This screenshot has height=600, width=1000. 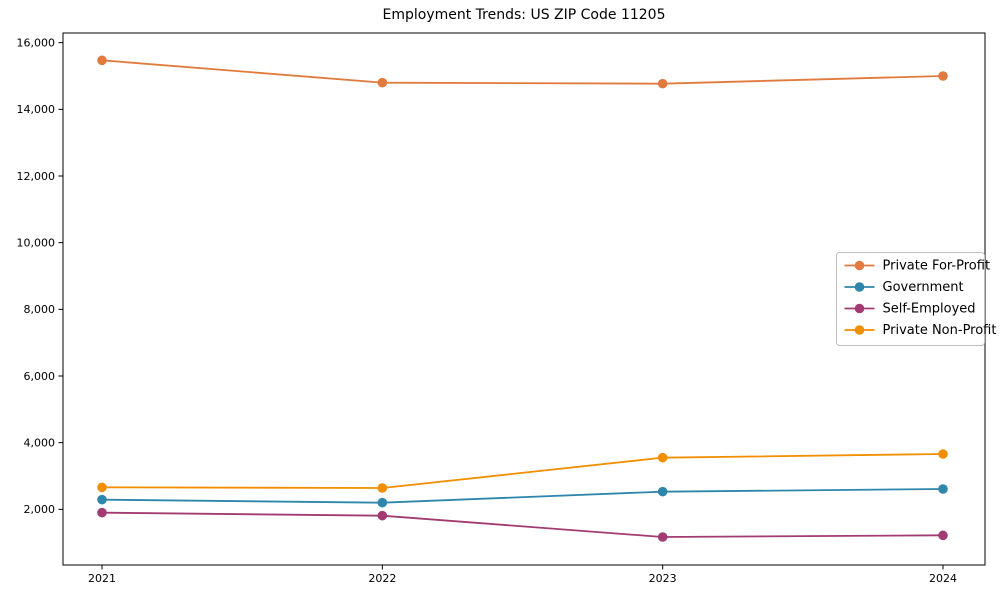 What do you see at coordinates (522, 471) in the screenshot?
I see `series-line-private-non-profit` at bounding box center [522, 471].